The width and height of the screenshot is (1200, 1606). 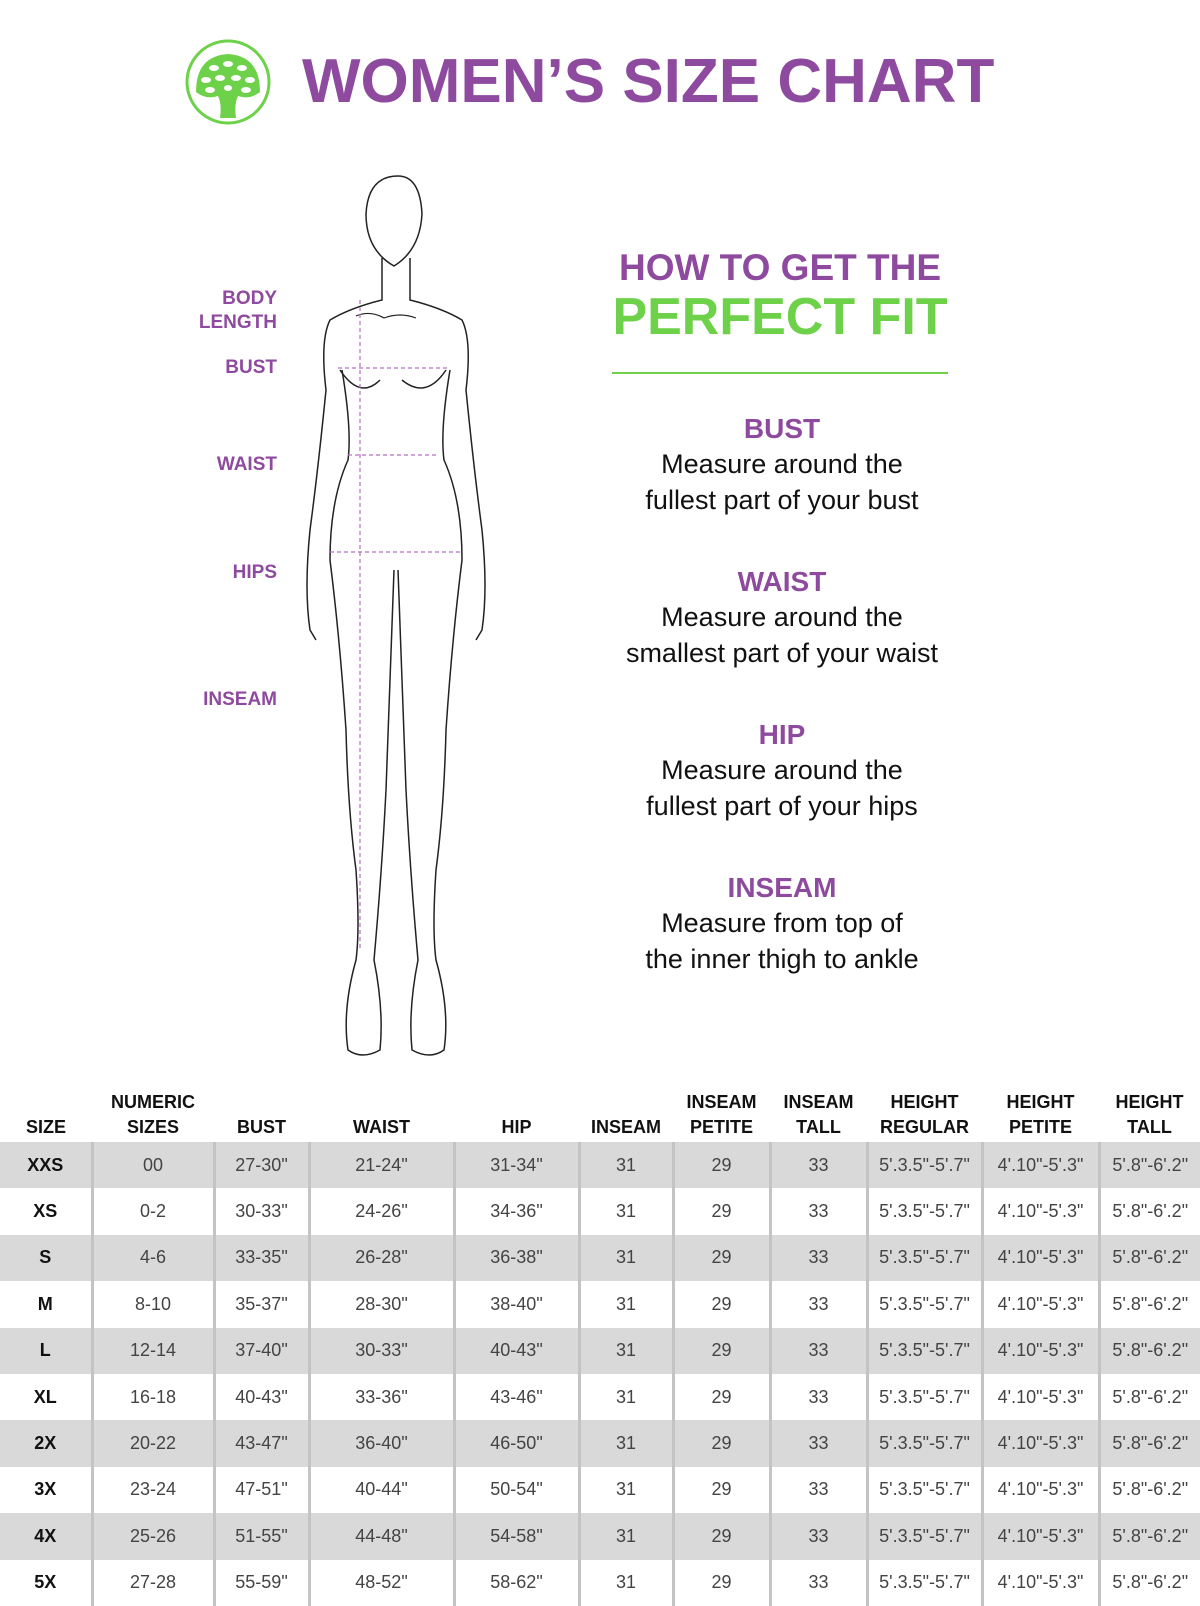 I want to click on table-cell: S, so click(x=46, y=1258).